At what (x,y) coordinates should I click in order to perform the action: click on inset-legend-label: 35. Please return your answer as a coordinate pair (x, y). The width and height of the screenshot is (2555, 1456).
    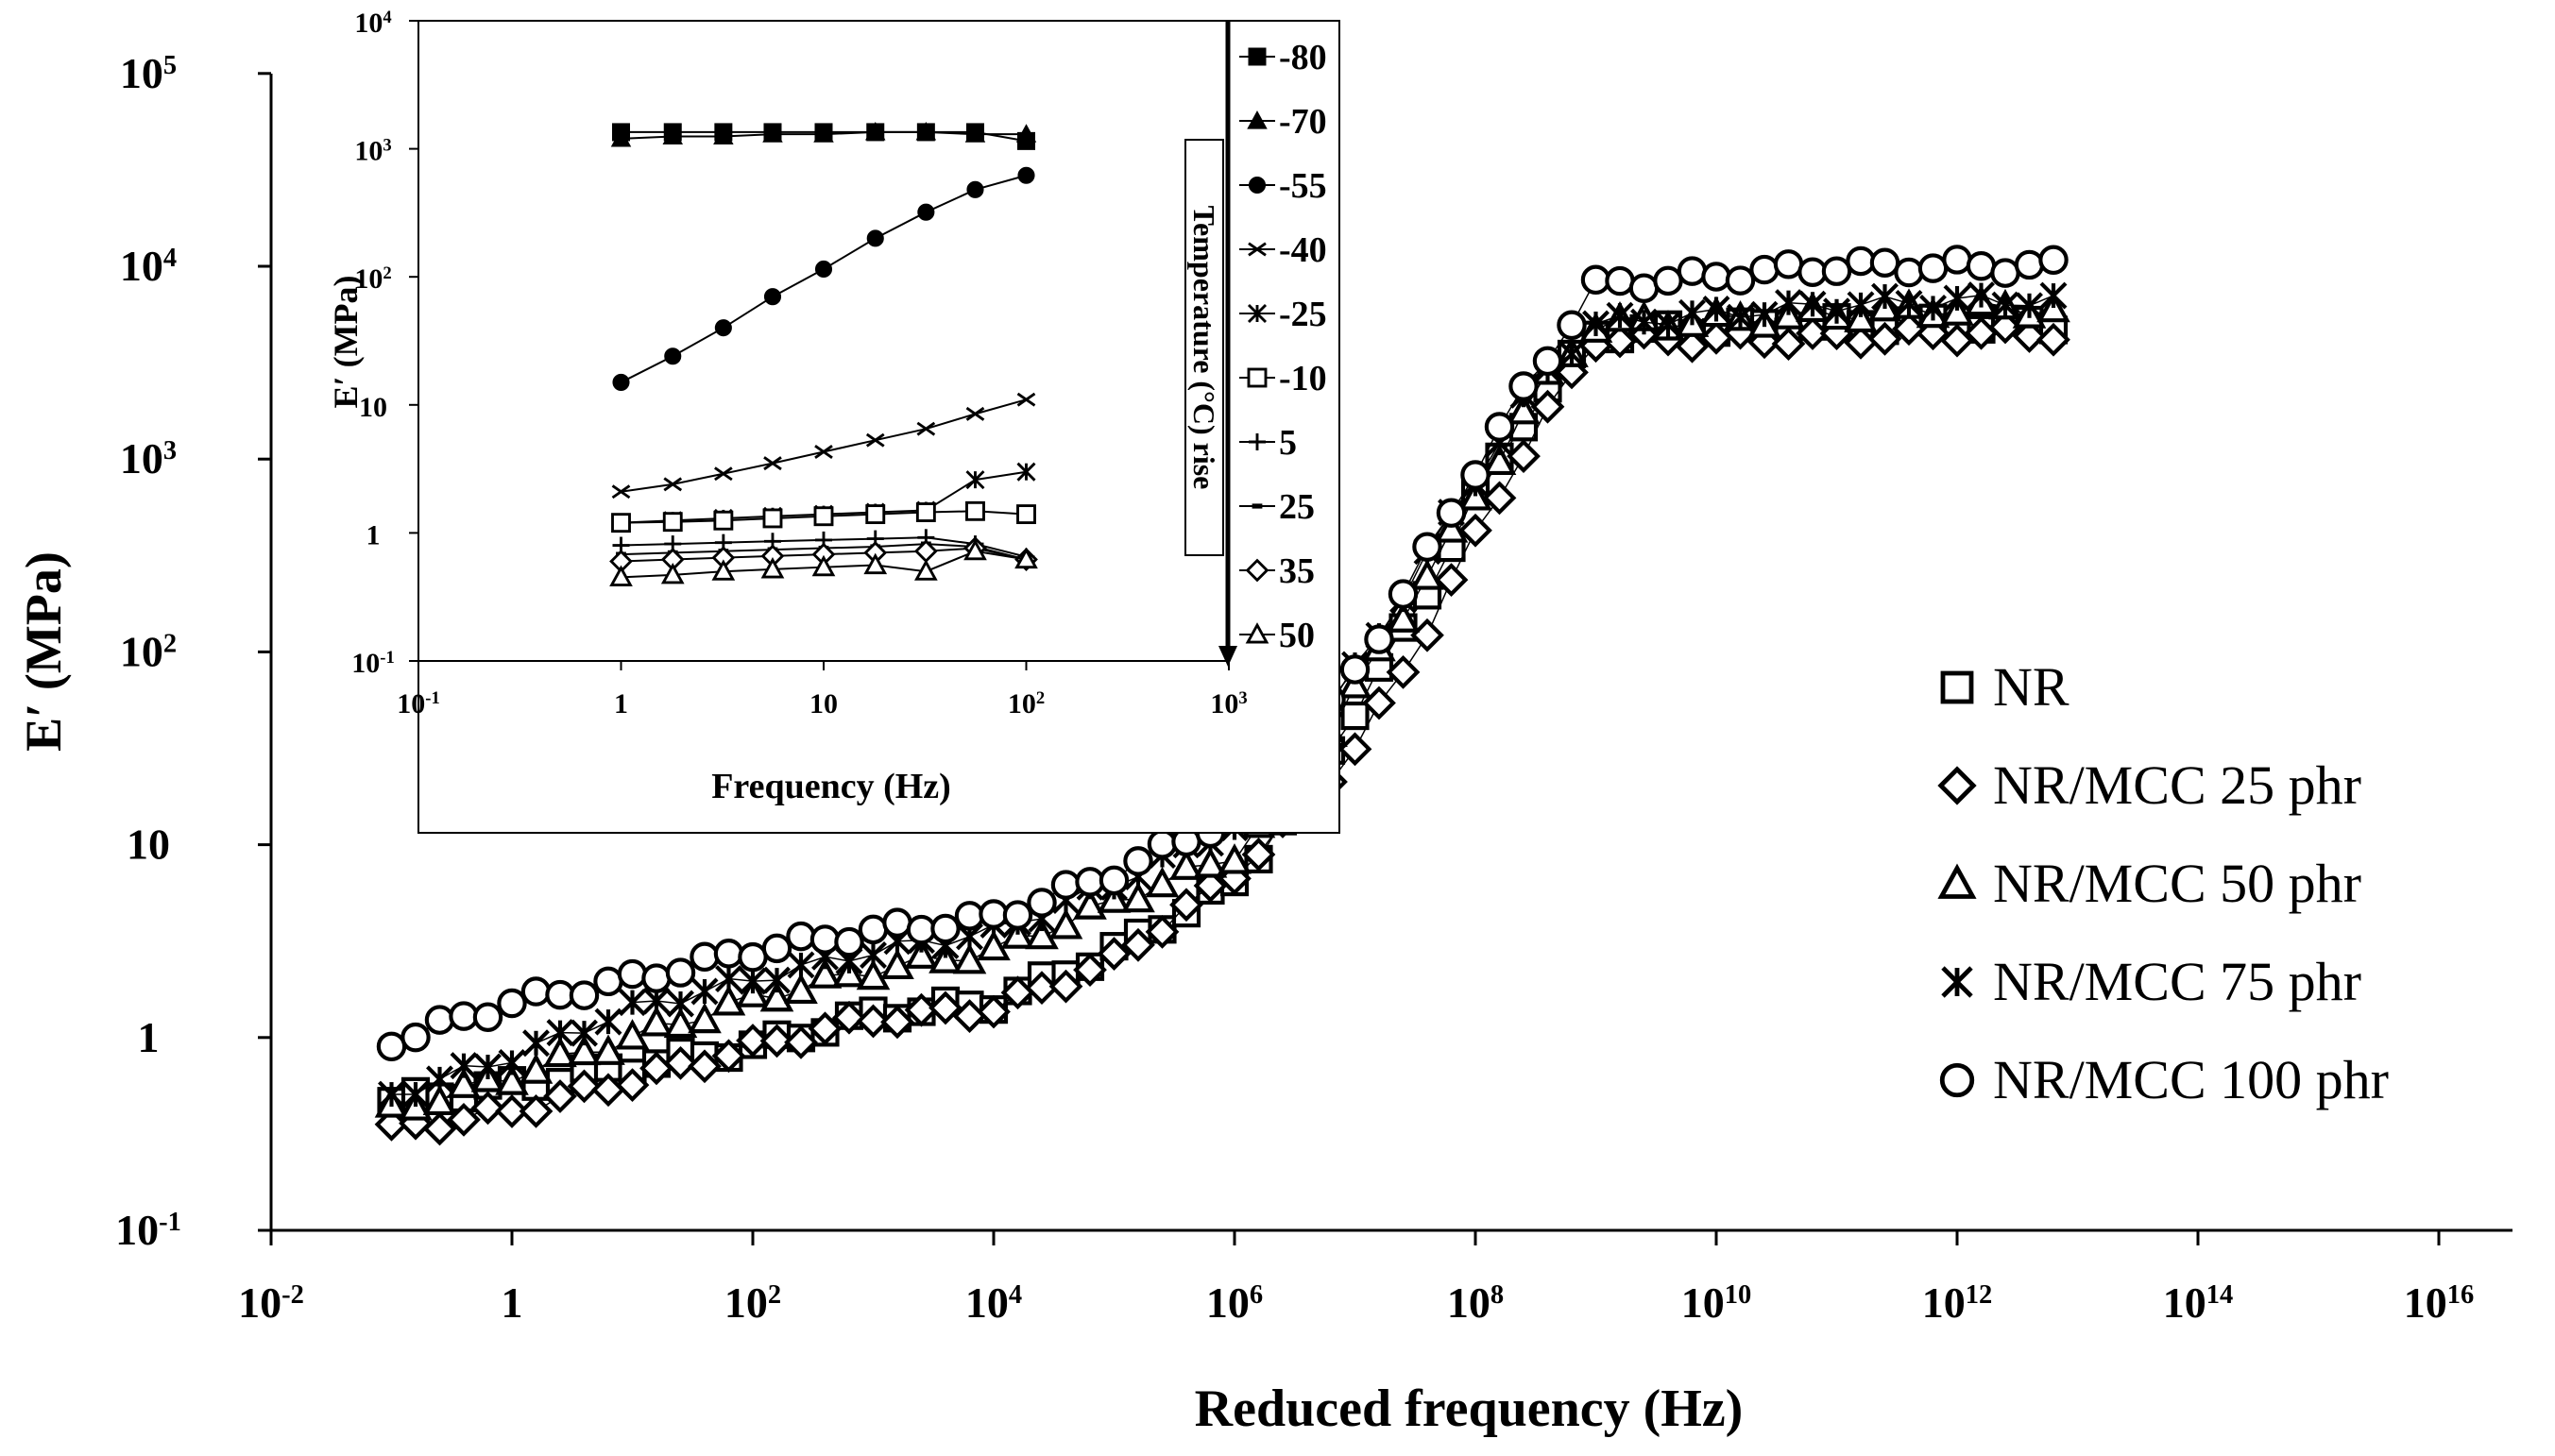
    Looking at the image, I should click on (1297, 571).